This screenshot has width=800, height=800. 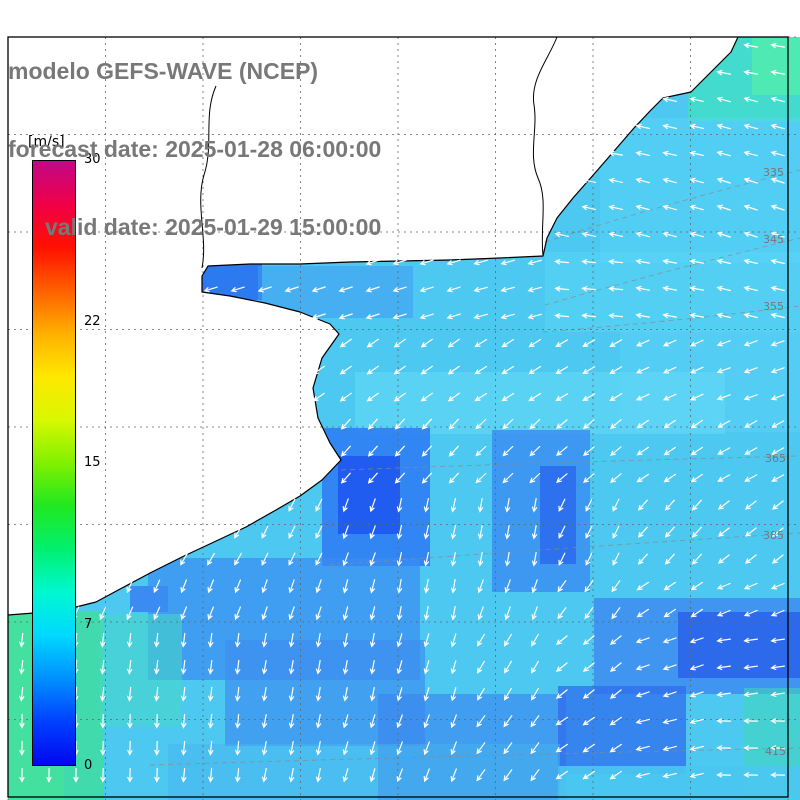 What do you see at coordinates (773, 239) in the screenshot?
I see `contour-label-345: 345` at bounding box center [773, 239].